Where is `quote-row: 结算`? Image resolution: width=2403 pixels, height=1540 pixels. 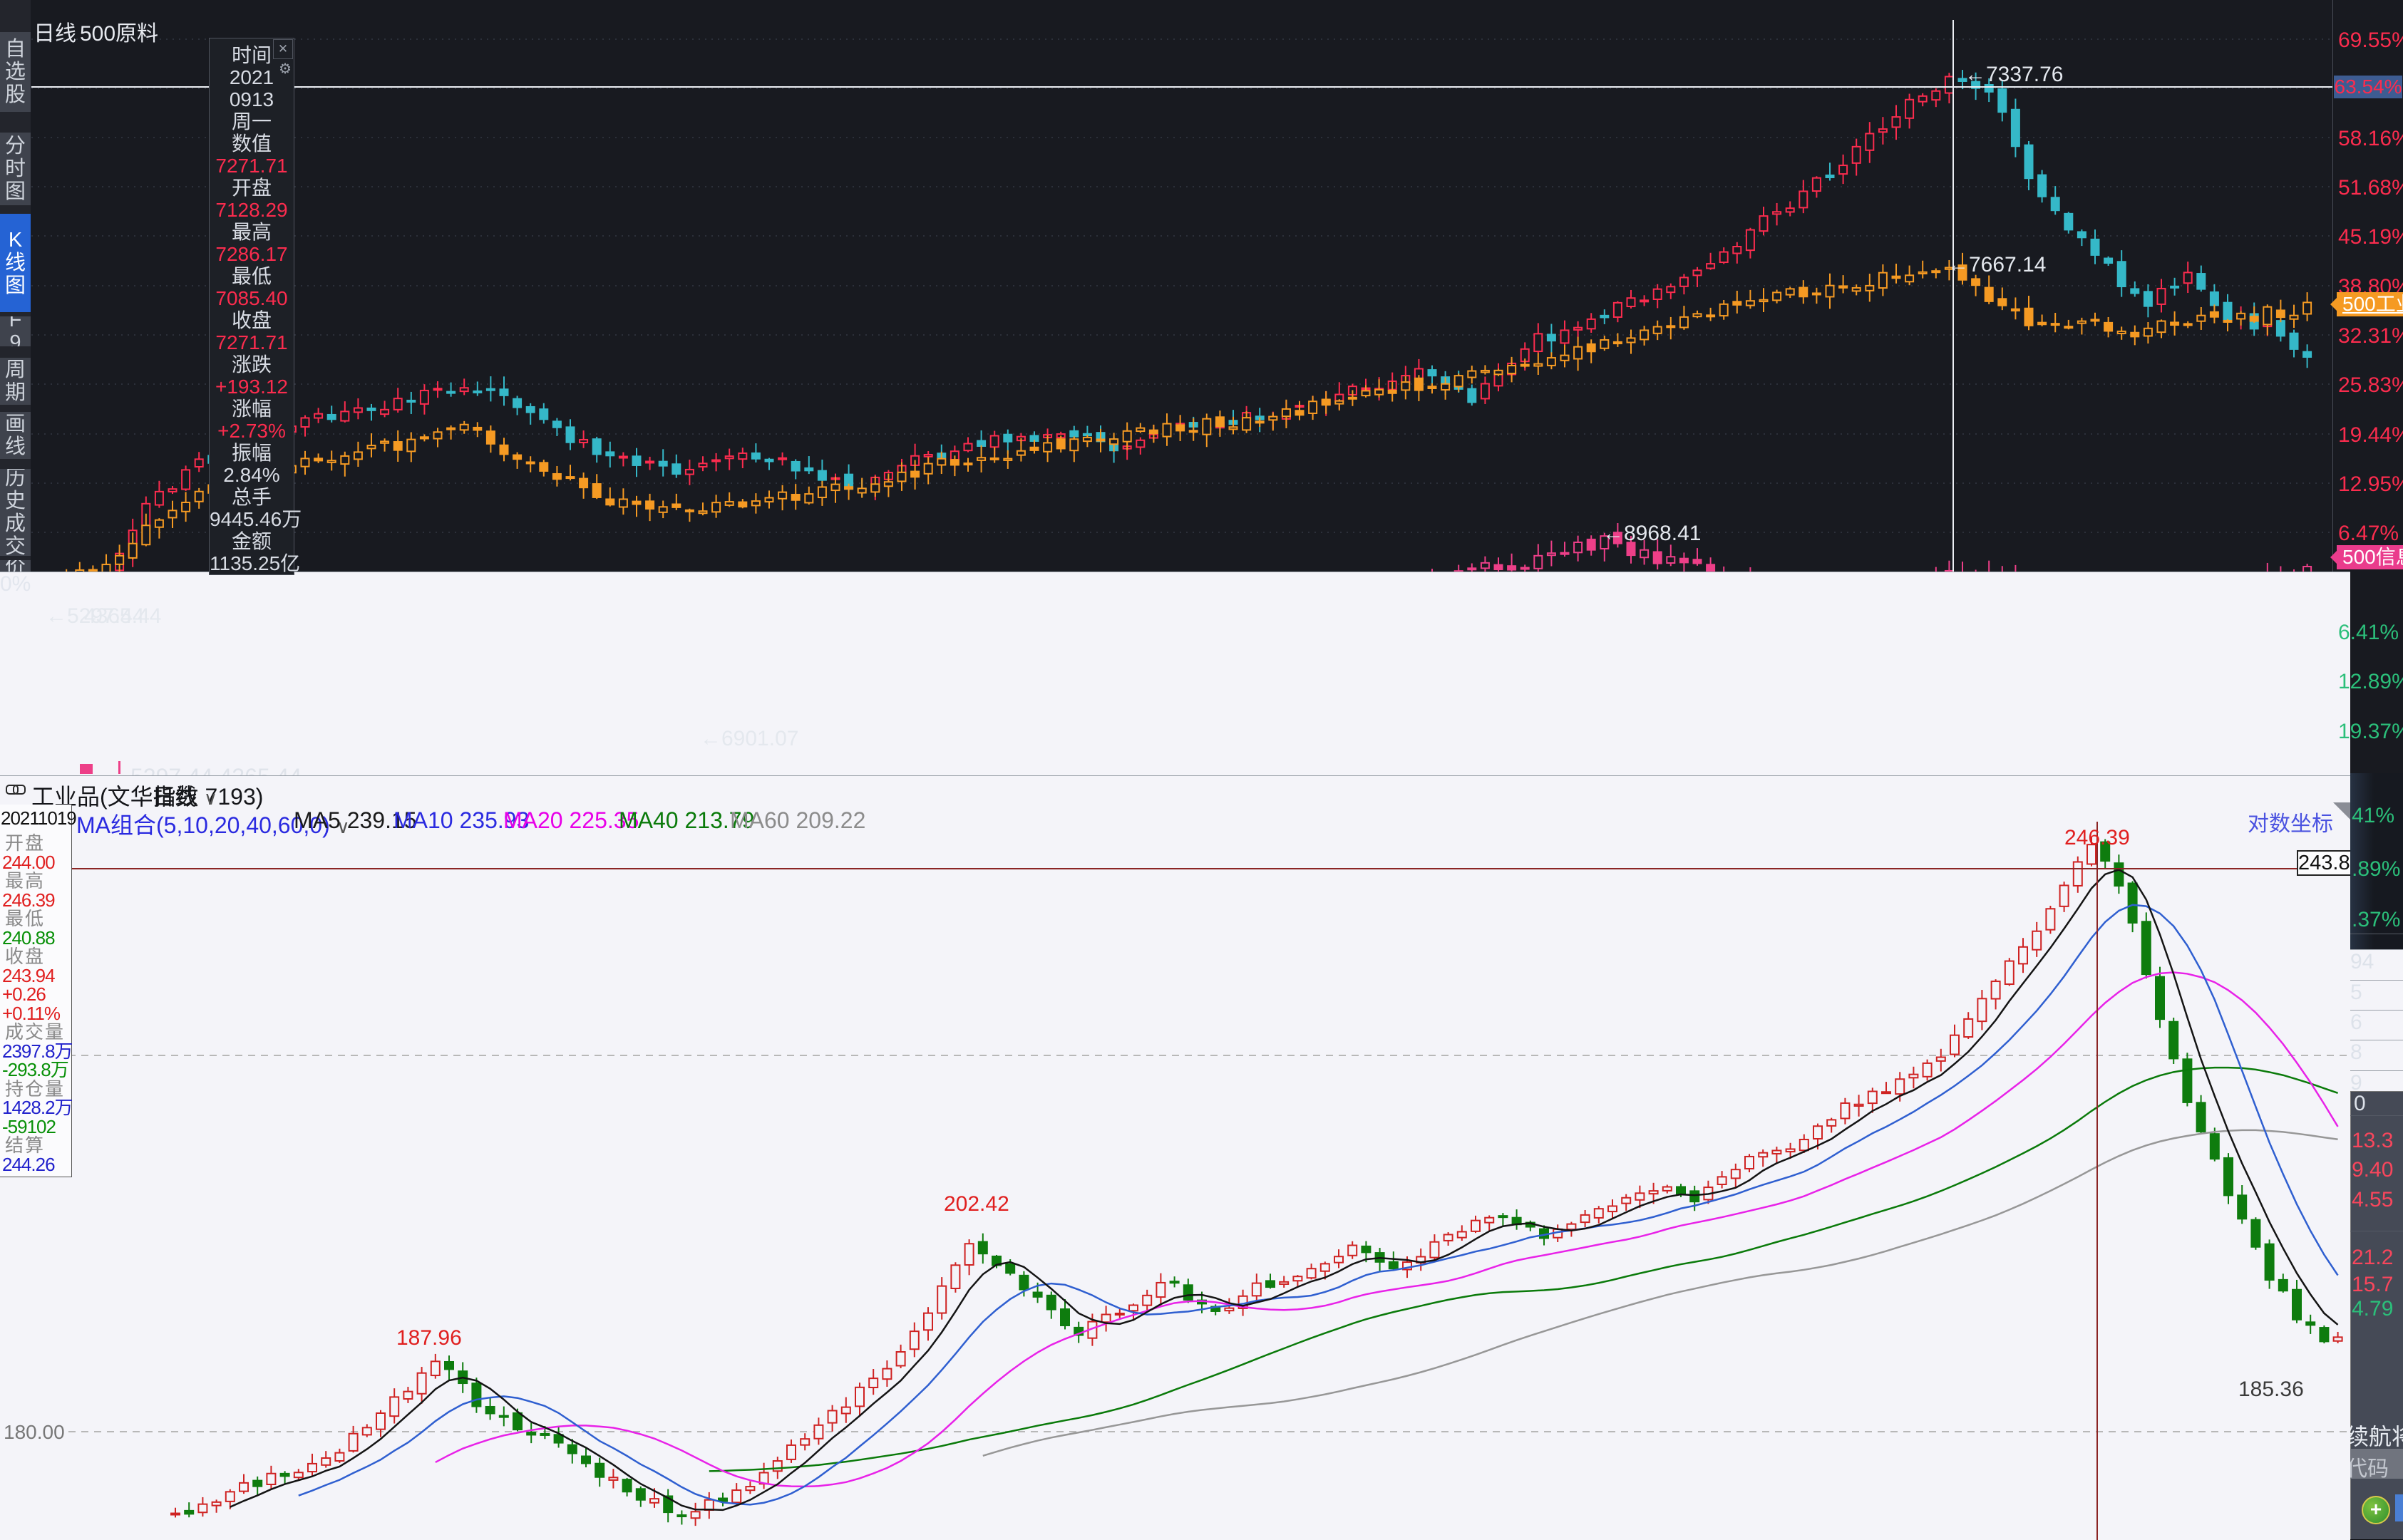
quote-row: 结算 is located at coordinates (25, 1145).